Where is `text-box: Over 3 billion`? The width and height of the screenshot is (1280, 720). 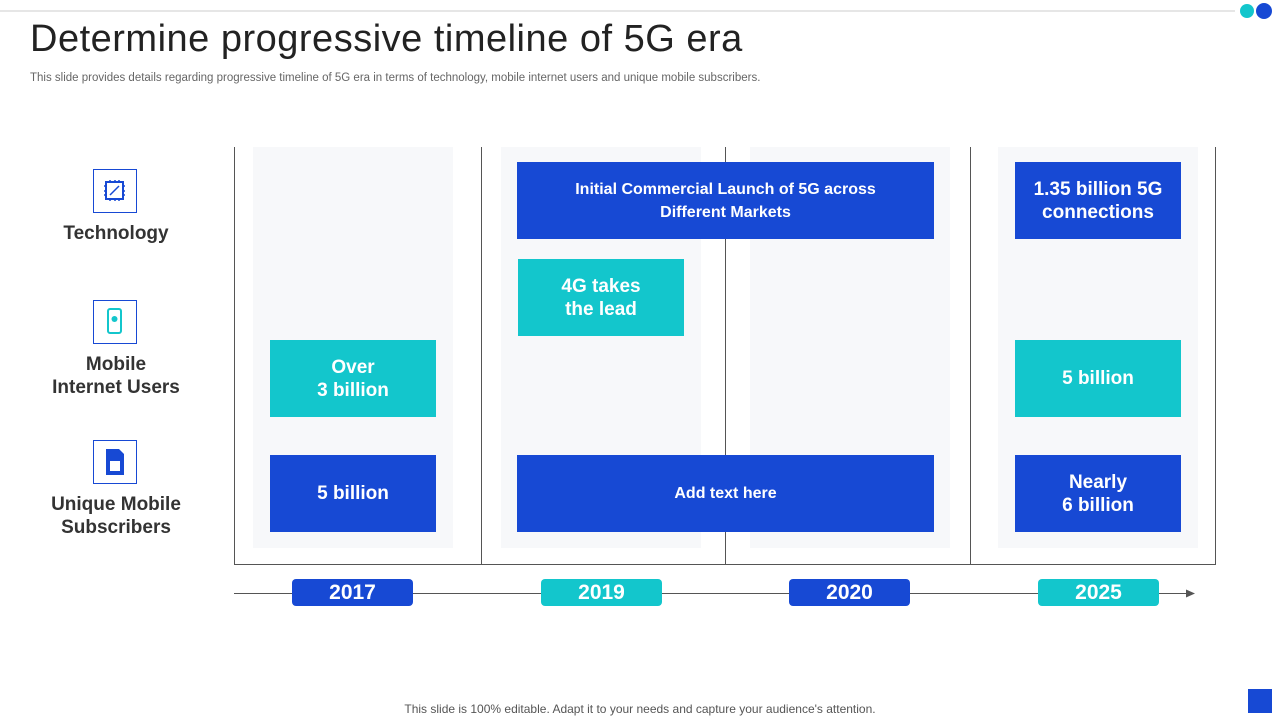 text-box: Over 3 billion is located at coordinates (353, 378).